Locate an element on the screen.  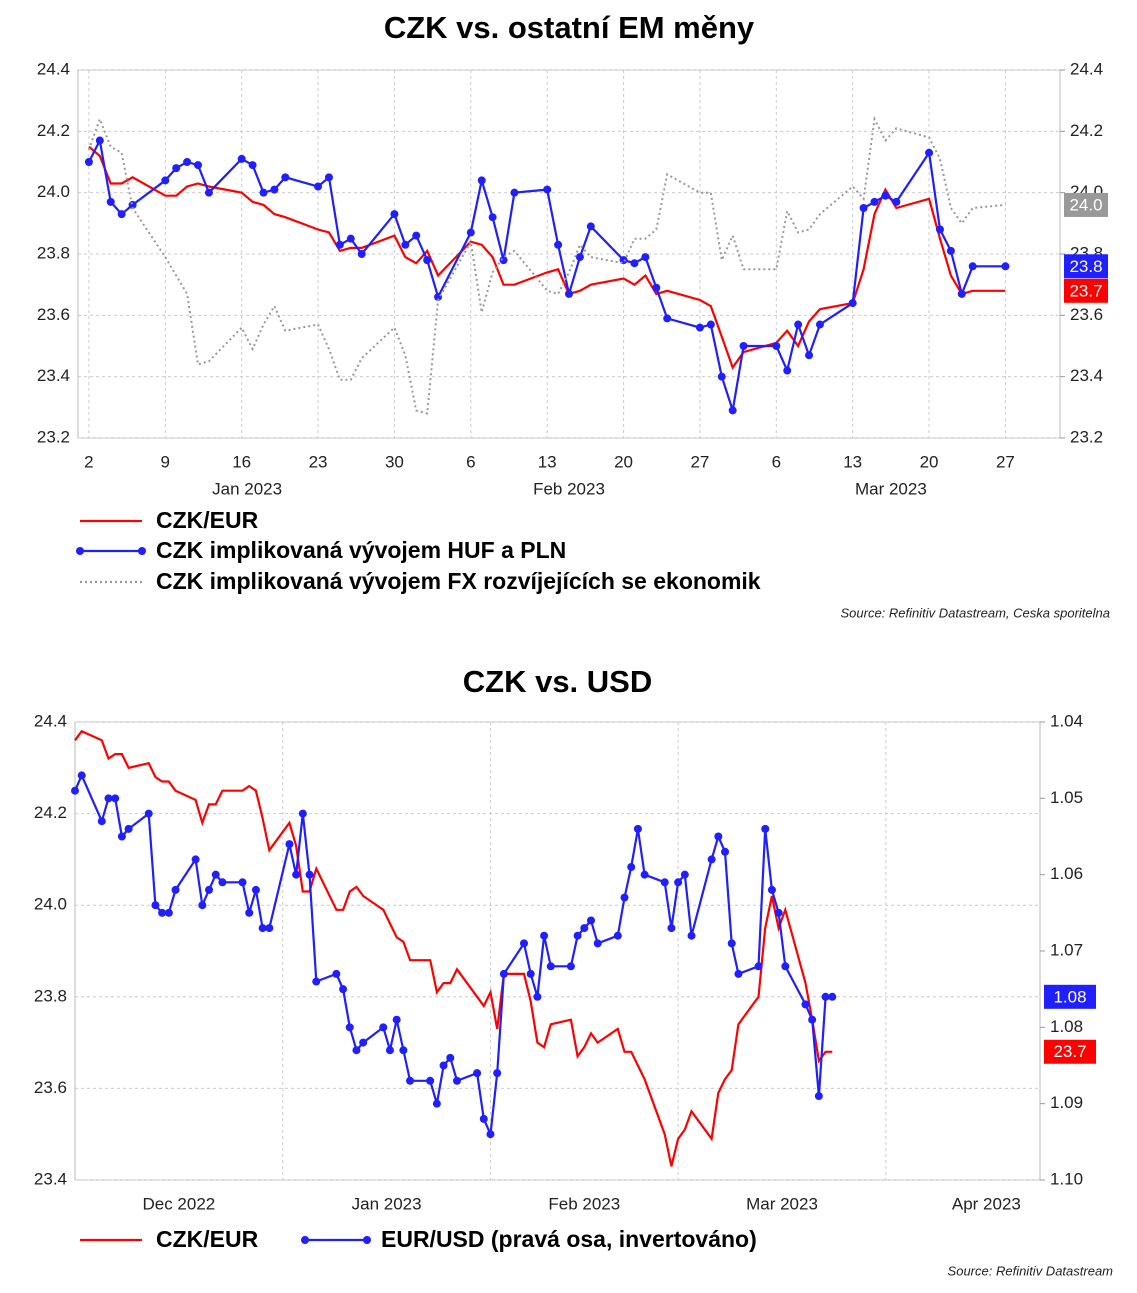
y-tick-label: 23.8 is located at coordinates (50, 995).